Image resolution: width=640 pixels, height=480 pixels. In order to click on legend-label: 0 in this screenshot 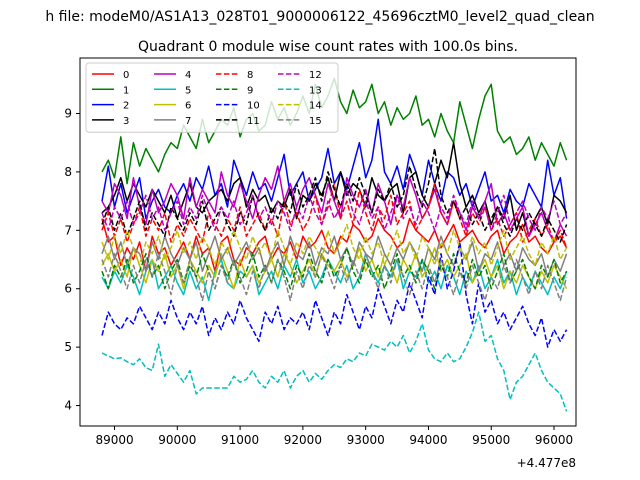, I will do `click(126, 75)`.